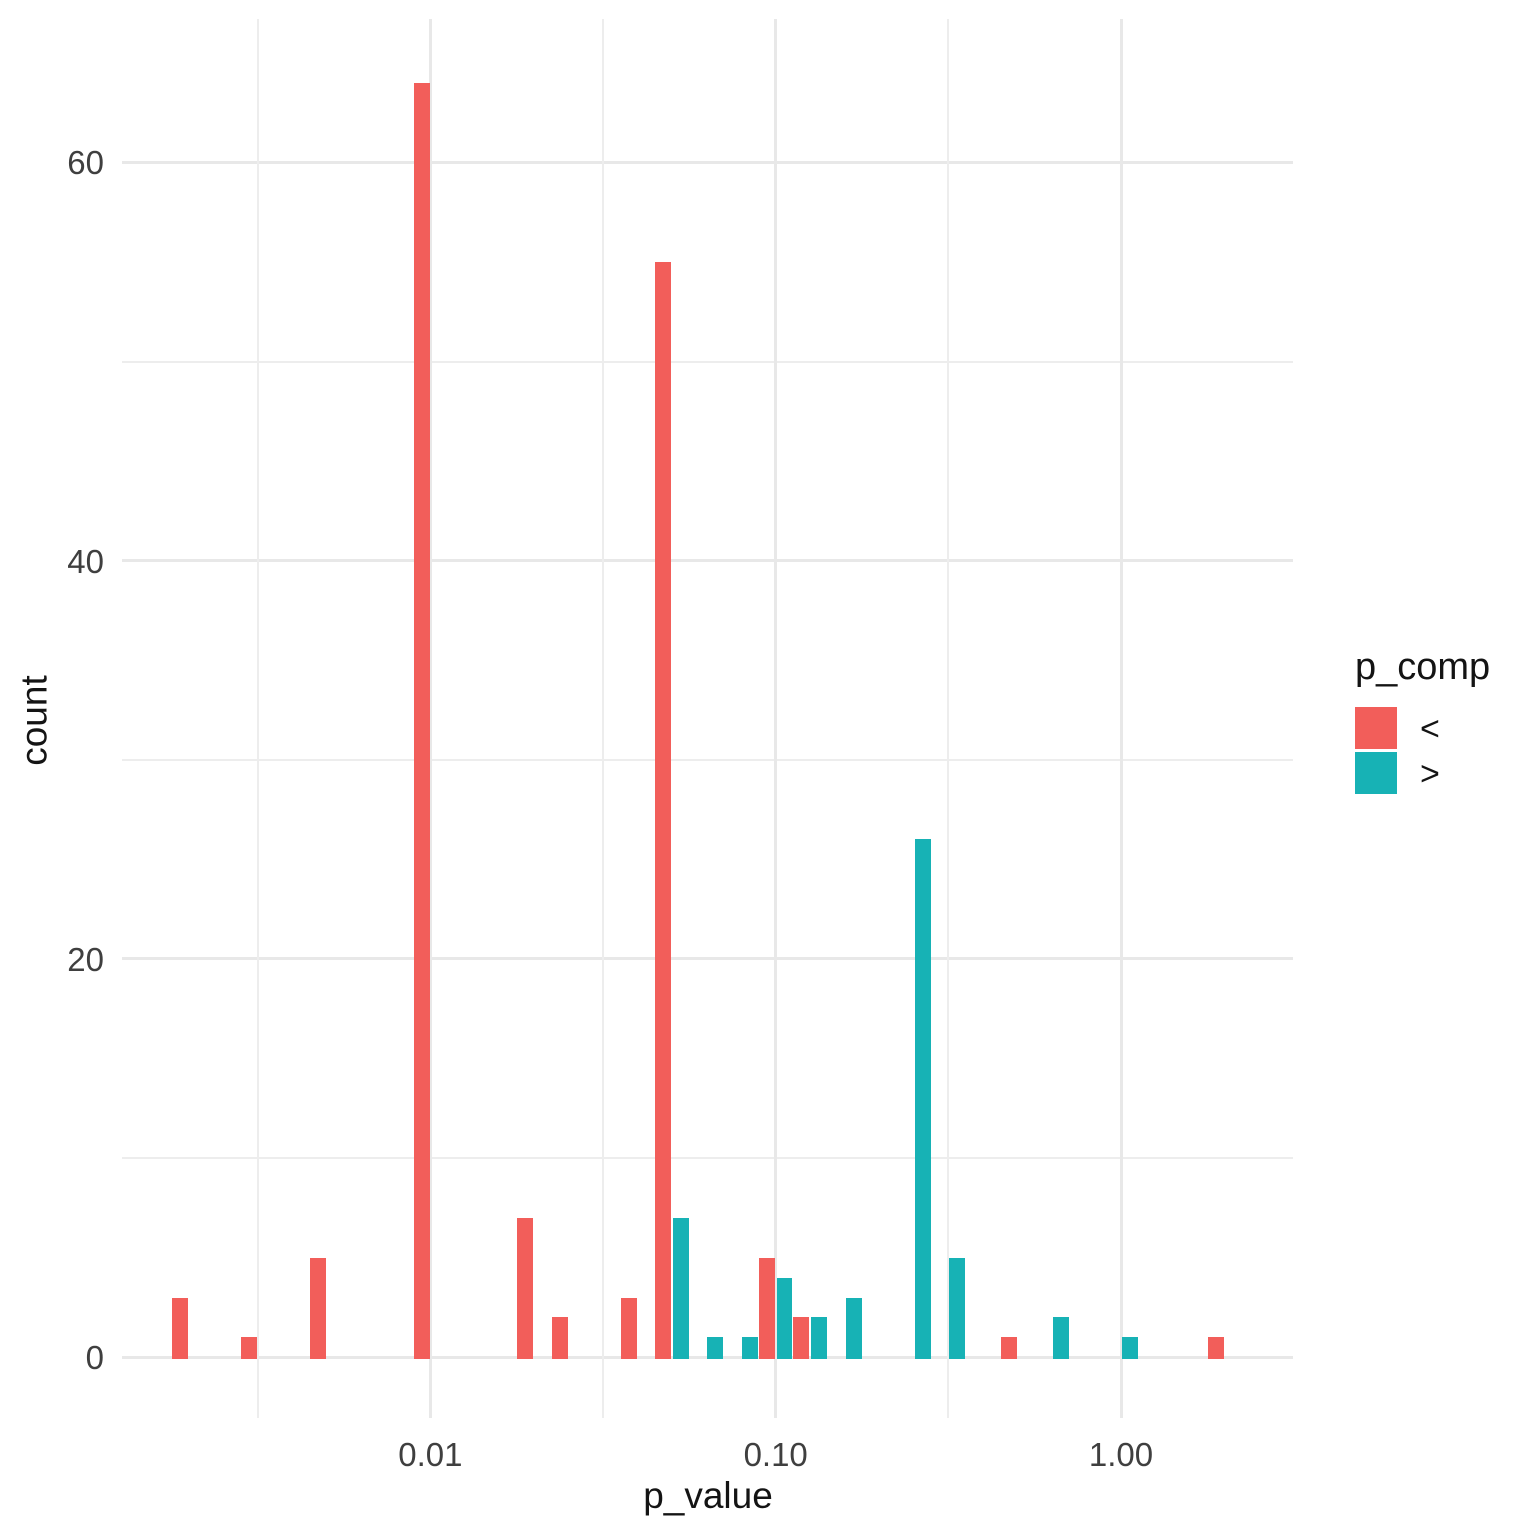 This screenshot has height=1536, width=1536. I want to click on bar-lt-p0.002, so click(179, 1328).